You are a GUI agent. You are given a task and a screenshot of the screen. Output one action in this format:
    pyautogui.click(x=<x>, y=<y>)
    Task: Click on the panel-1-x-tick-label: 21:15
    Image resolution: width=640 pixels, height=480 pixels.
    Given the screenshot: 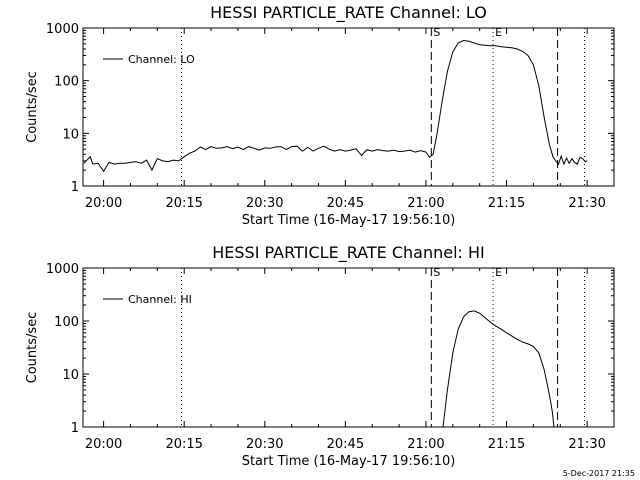 What is the action you would take?
    pyautogui.click(x=506, y=203)
    